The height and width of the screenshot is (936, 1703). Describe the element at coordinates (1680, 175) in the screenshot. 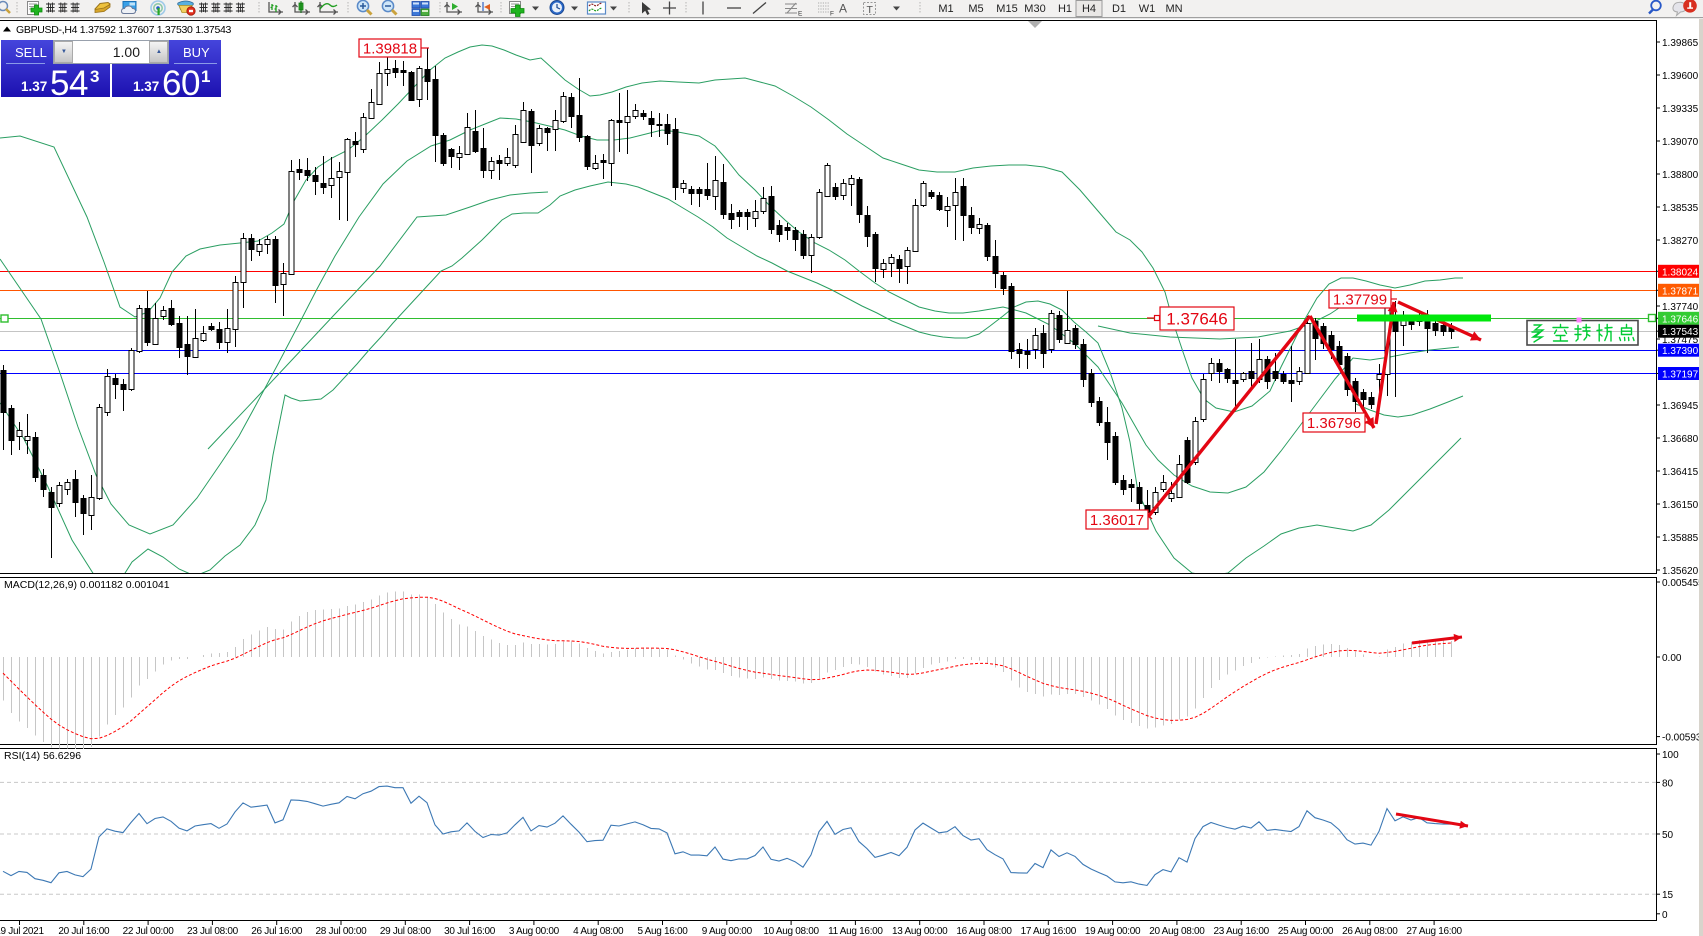

I see `svg-text: 1.38800` at that location.